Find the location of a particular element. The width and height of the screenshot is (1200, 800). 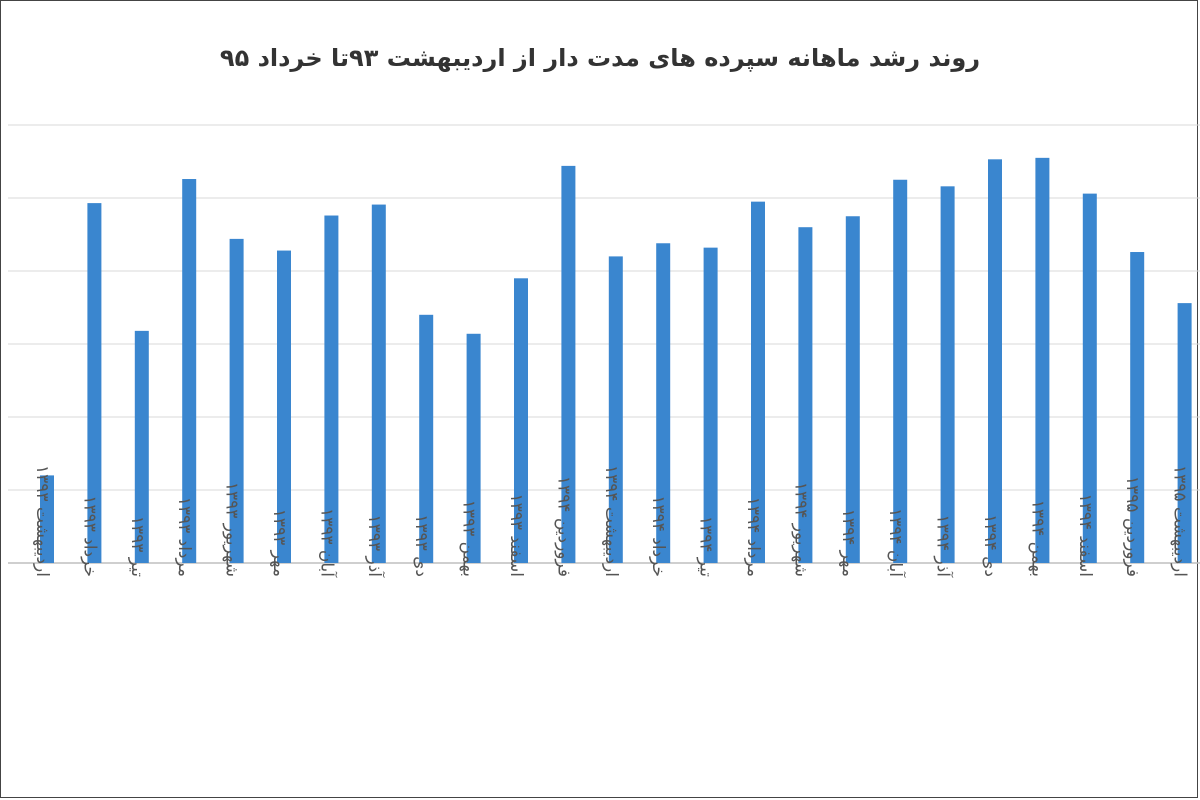

x-tick-label: فروردین ۱۳۹۴ is located at coordinates (563, 526).